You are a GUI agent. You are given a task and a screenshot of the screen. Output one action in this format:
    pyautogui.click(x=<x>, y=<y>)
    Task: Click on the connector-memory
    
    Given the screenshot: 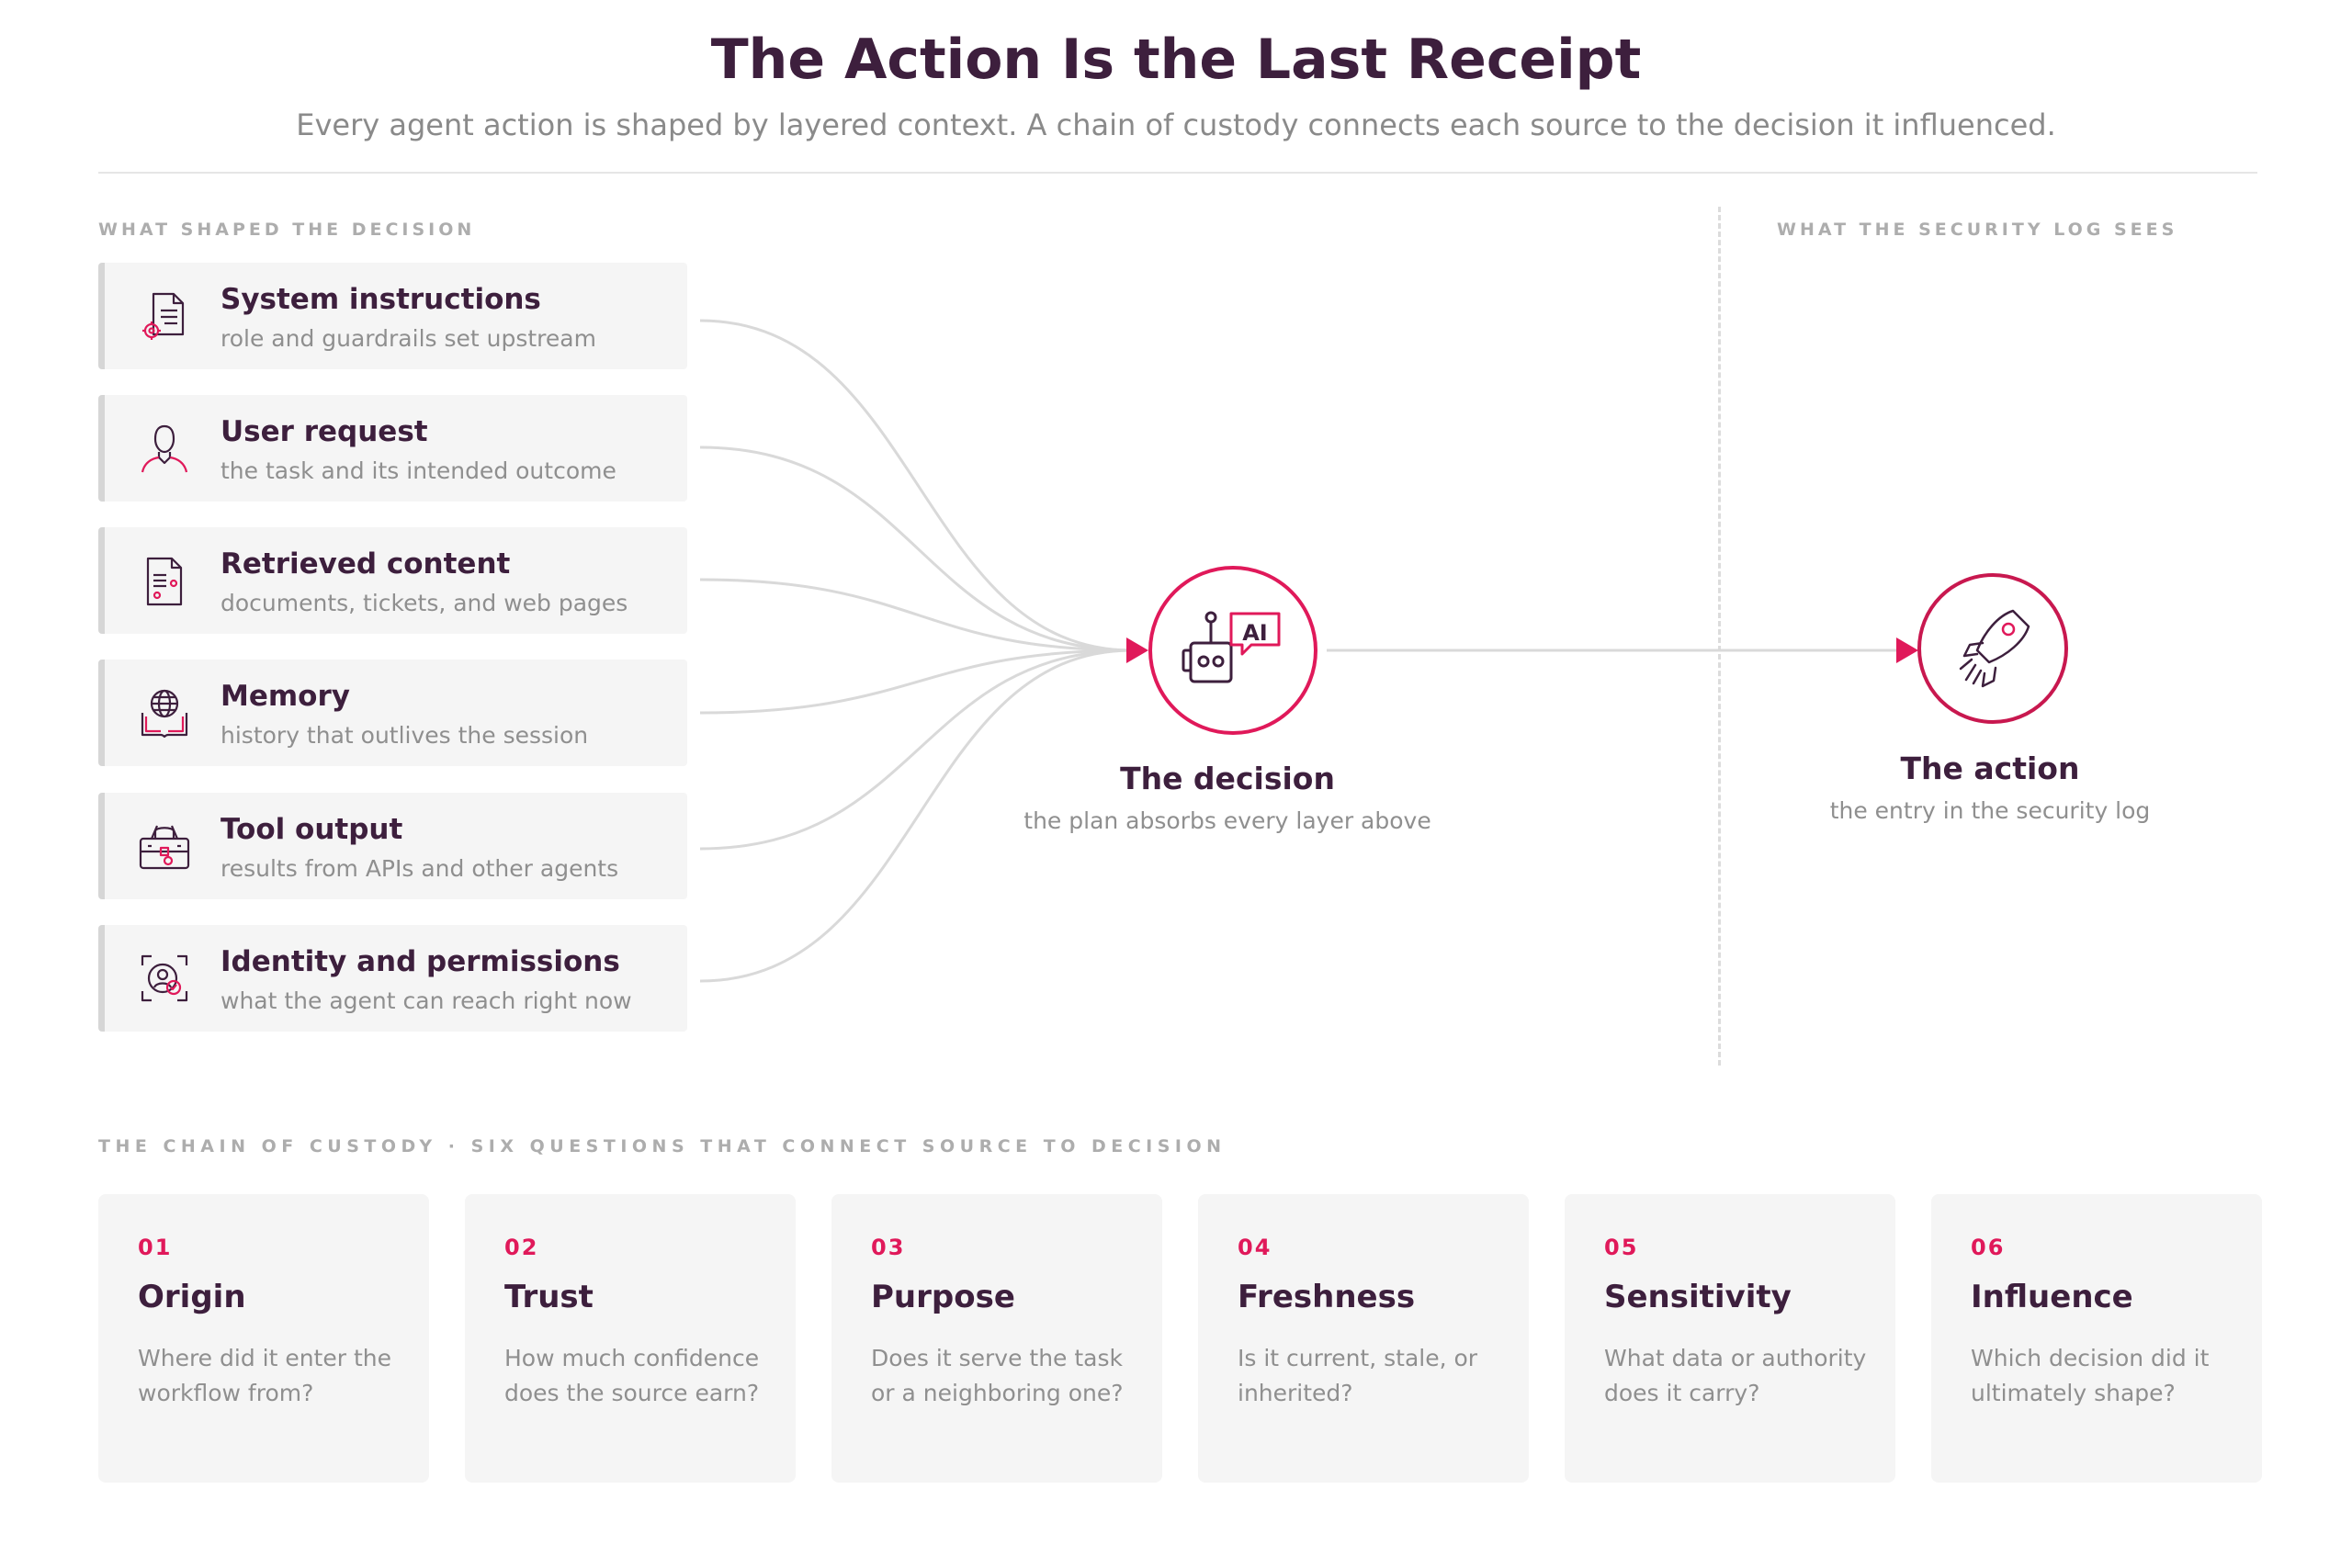 What is the action you would take?
    pyautogui.click(x=916, y=682)
    